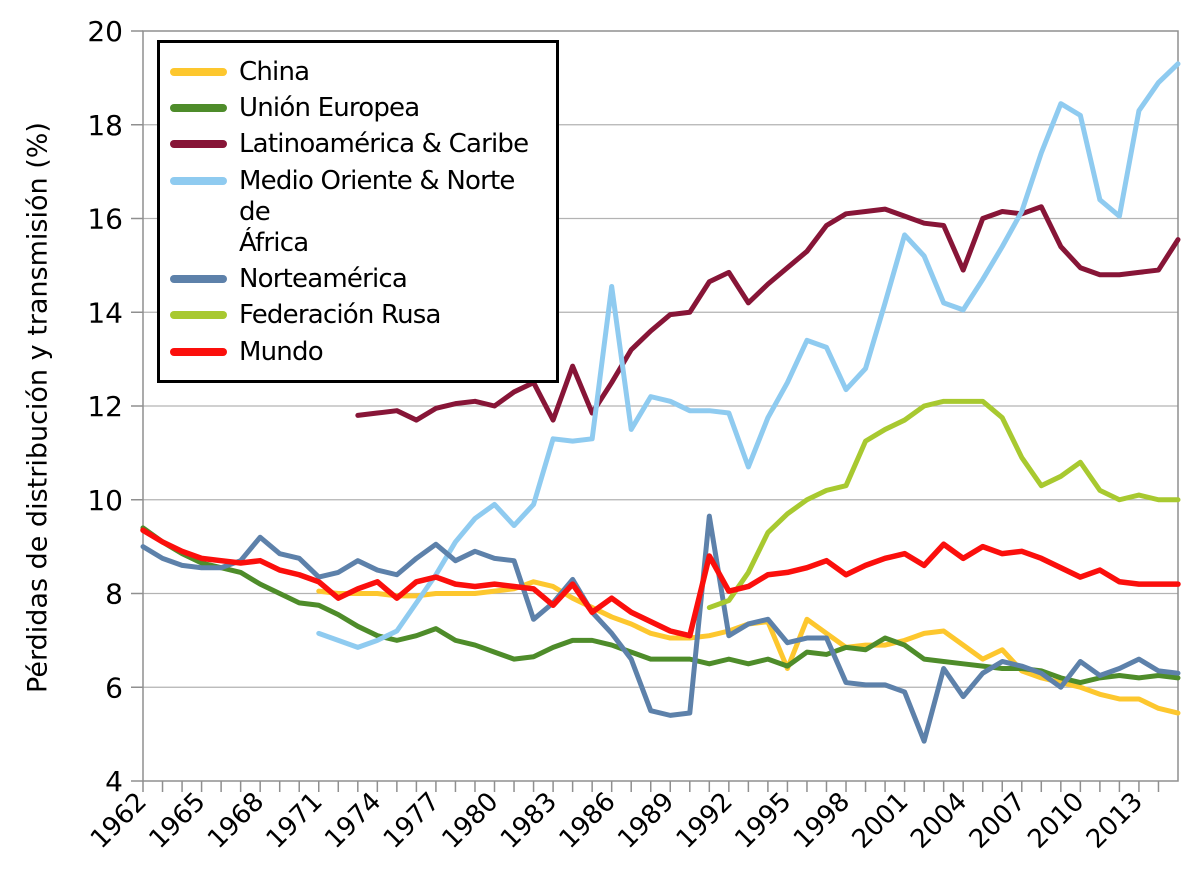 Image resolution: width=1200 pixels, height=884 pixels. I want to click on x-tick-label: 1977, so click(412, 821).